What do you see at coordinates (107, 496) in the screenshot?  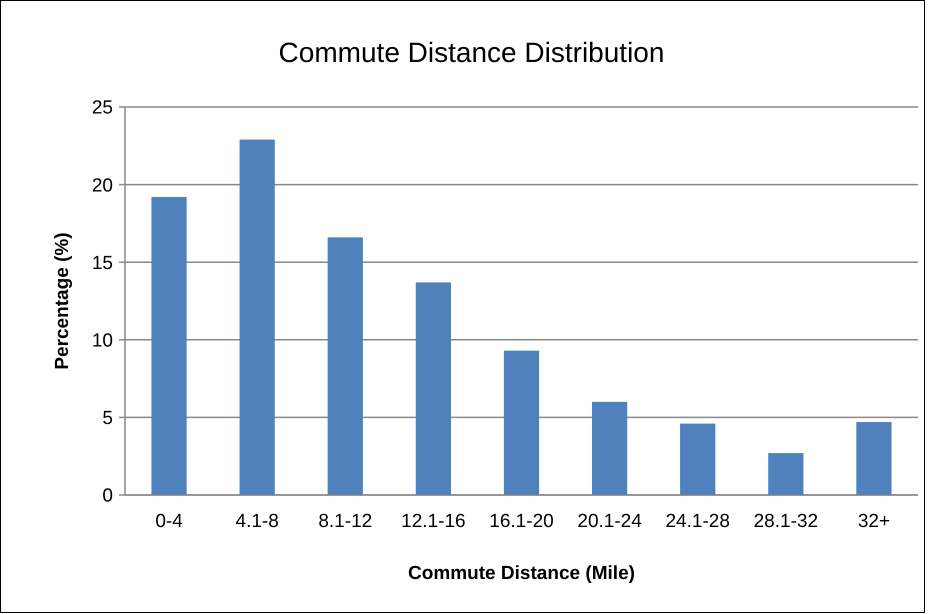 I see `y-tick-label: 0` at bounding box center [107, 496].